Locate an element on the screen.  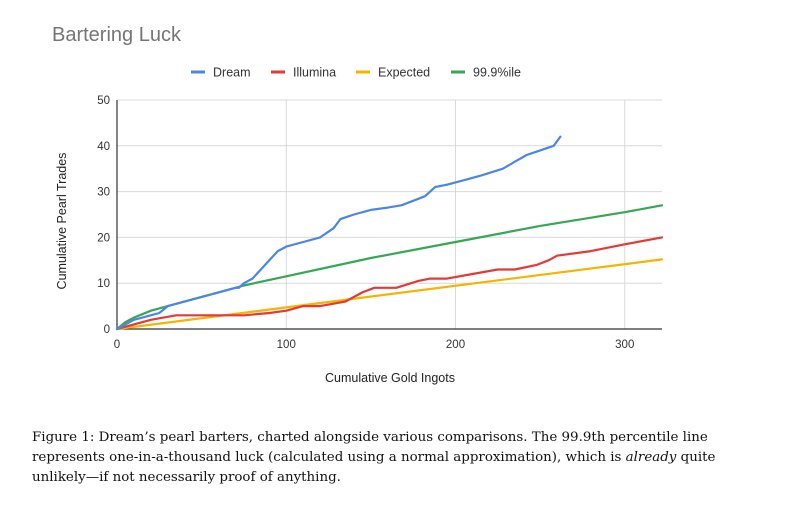
x-tick-label: 300 is located at coordinates (624, 345).